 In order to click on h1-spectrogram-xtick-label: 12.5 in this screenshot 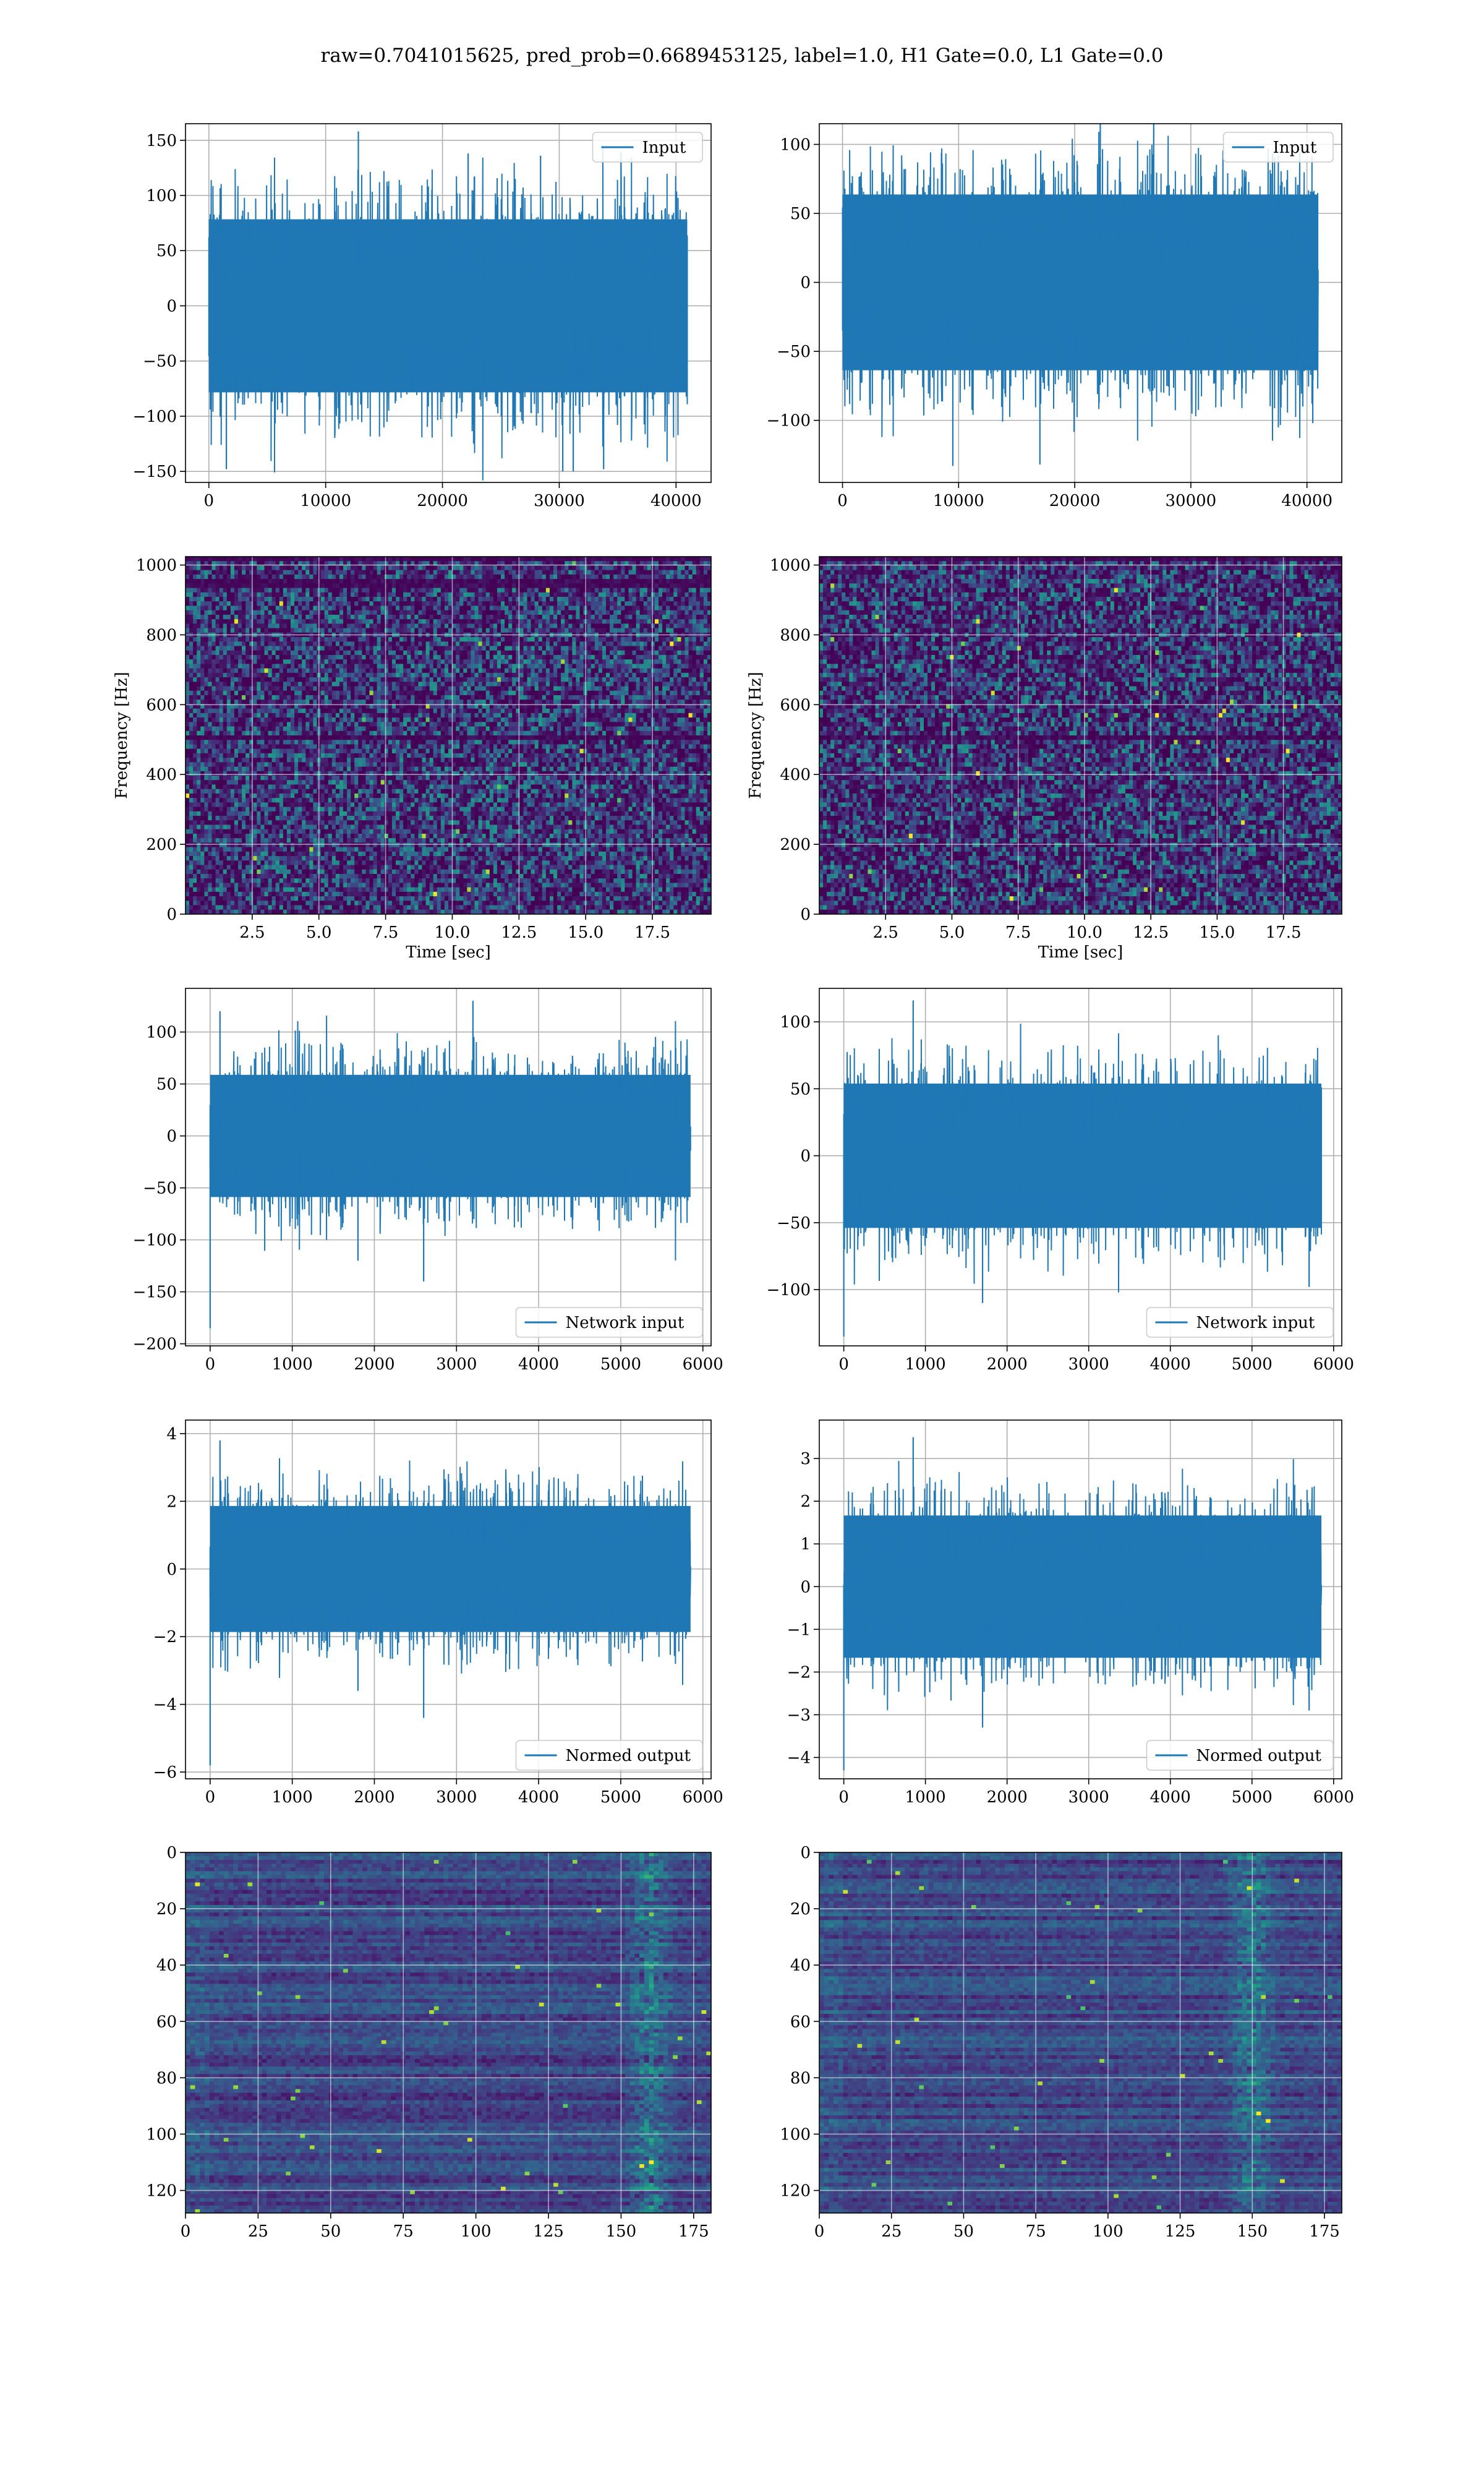, I will do `click(519, 932)`.